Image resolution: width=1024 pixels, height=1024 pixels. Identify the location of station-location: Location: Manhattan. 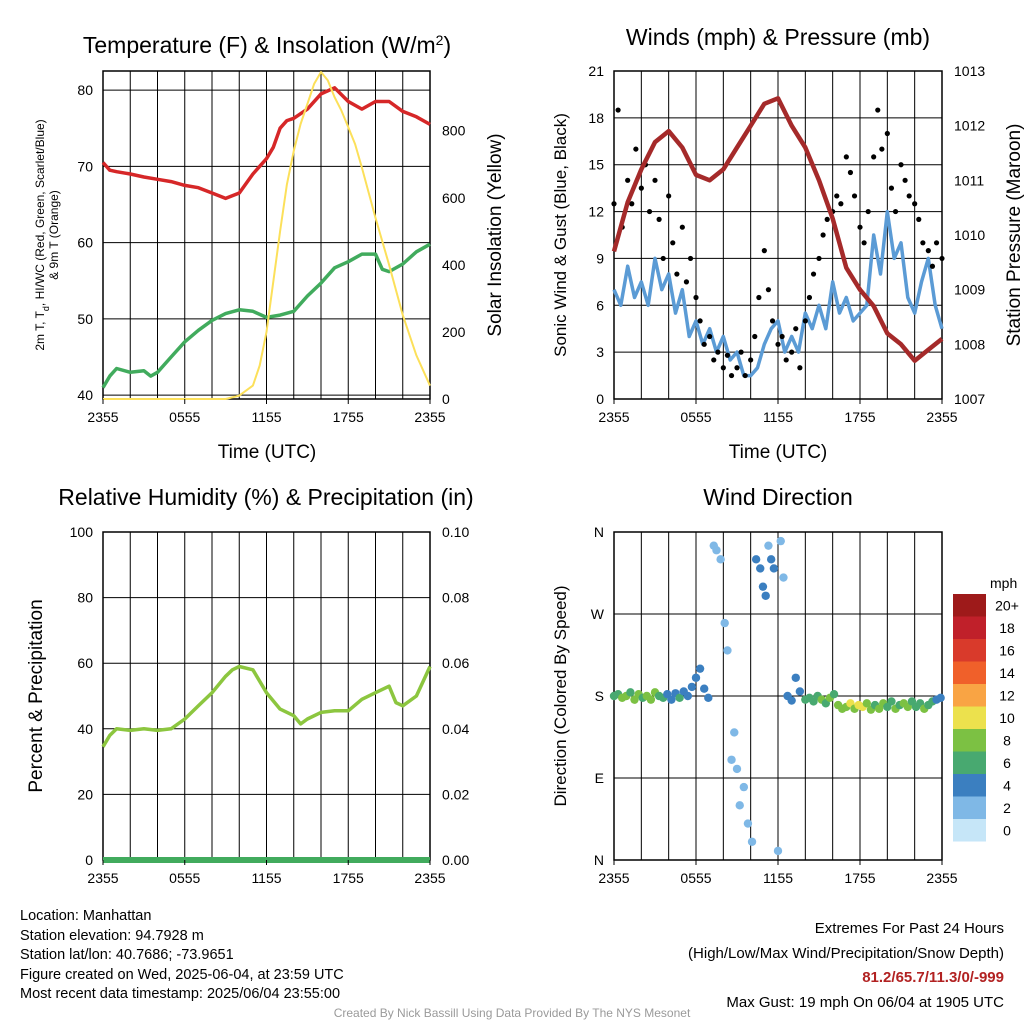
(86, 916).